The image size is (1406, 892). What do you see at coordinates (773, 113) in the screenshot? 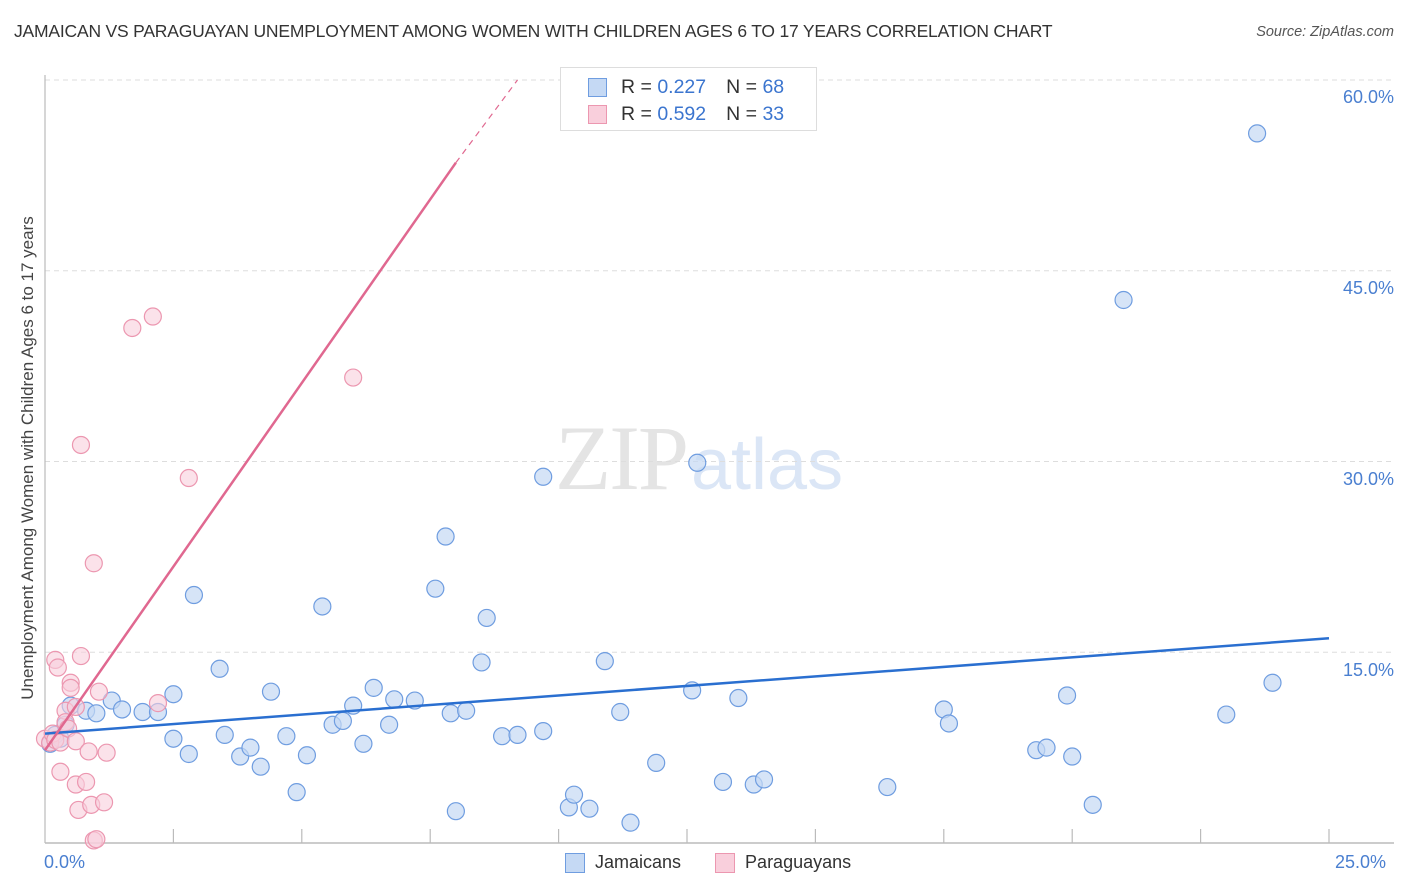
I see `n-value: 33` at bounding box center [773, 113].